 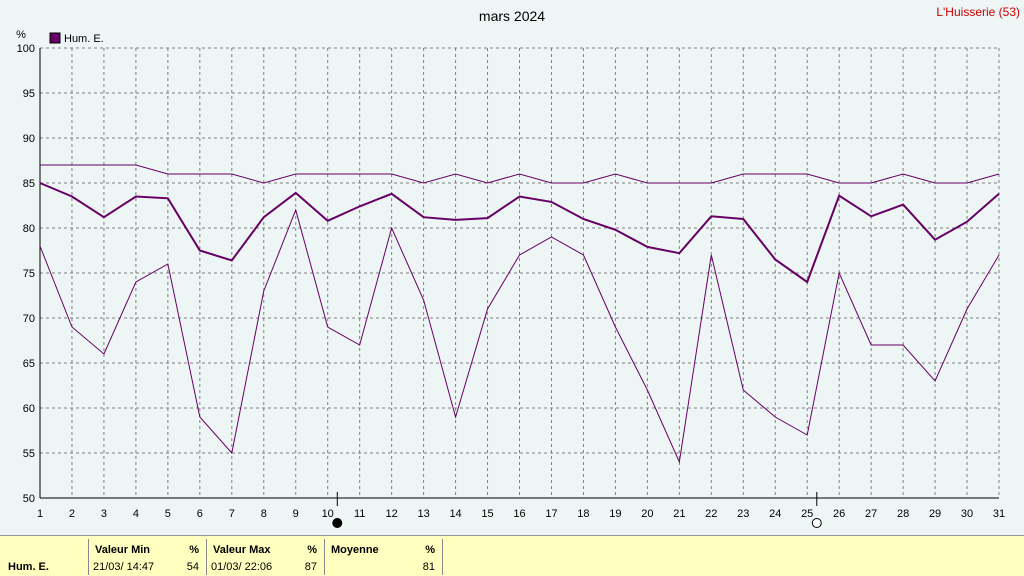 I want to click on max-datetime: 01/03/ 22:06, so click(x=242, y=567).